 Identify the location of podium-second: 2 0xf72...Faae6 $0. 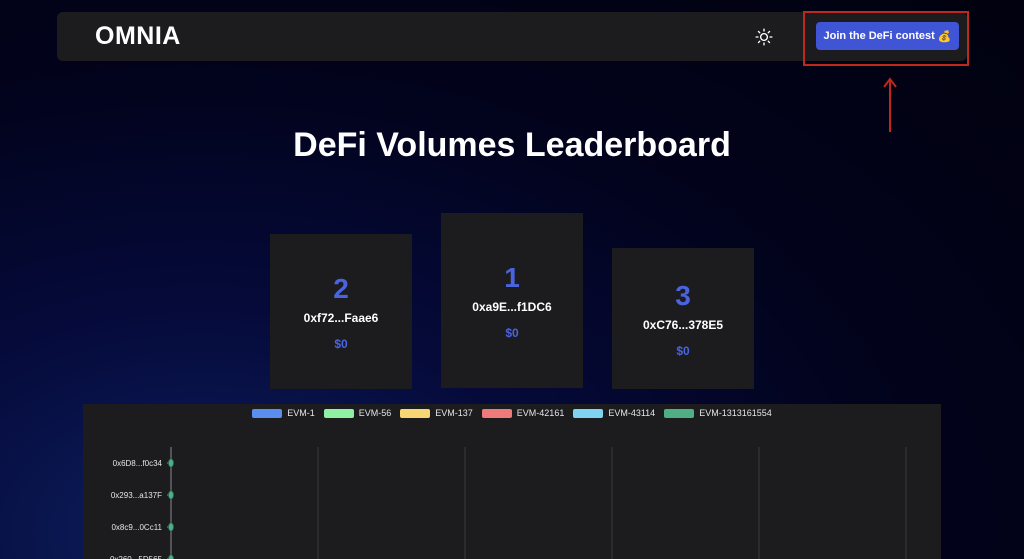
(341, 311).